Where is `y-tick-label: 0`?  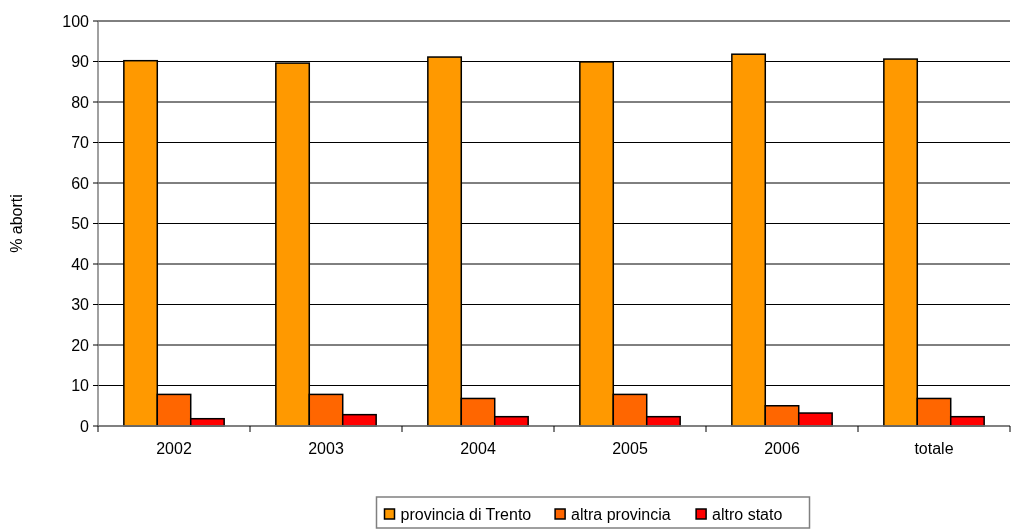 y-tick-label: 0 is located at coordinates (85, 426).